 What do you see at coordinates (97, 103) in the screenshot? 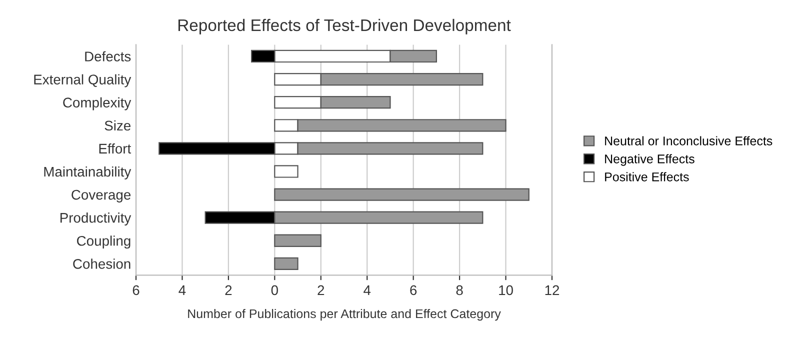
I see `y-tick-label: Complexity` at bounding box center [97, 103].